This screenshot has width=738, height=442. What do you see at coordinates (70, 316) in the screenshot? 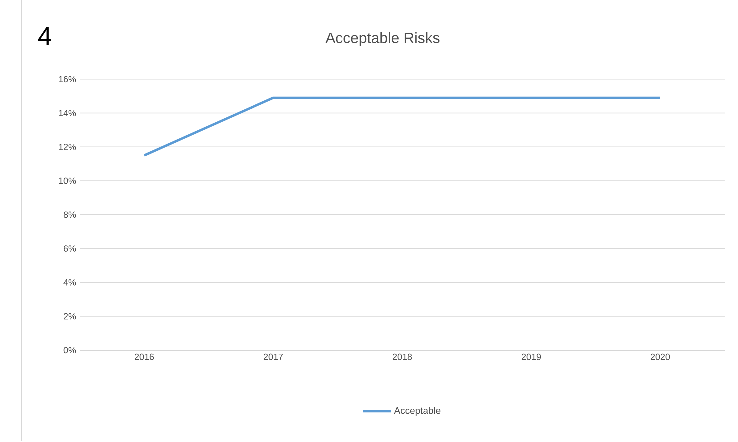
I see `y-tick-label: 2%` at bounding box center [70, 316].